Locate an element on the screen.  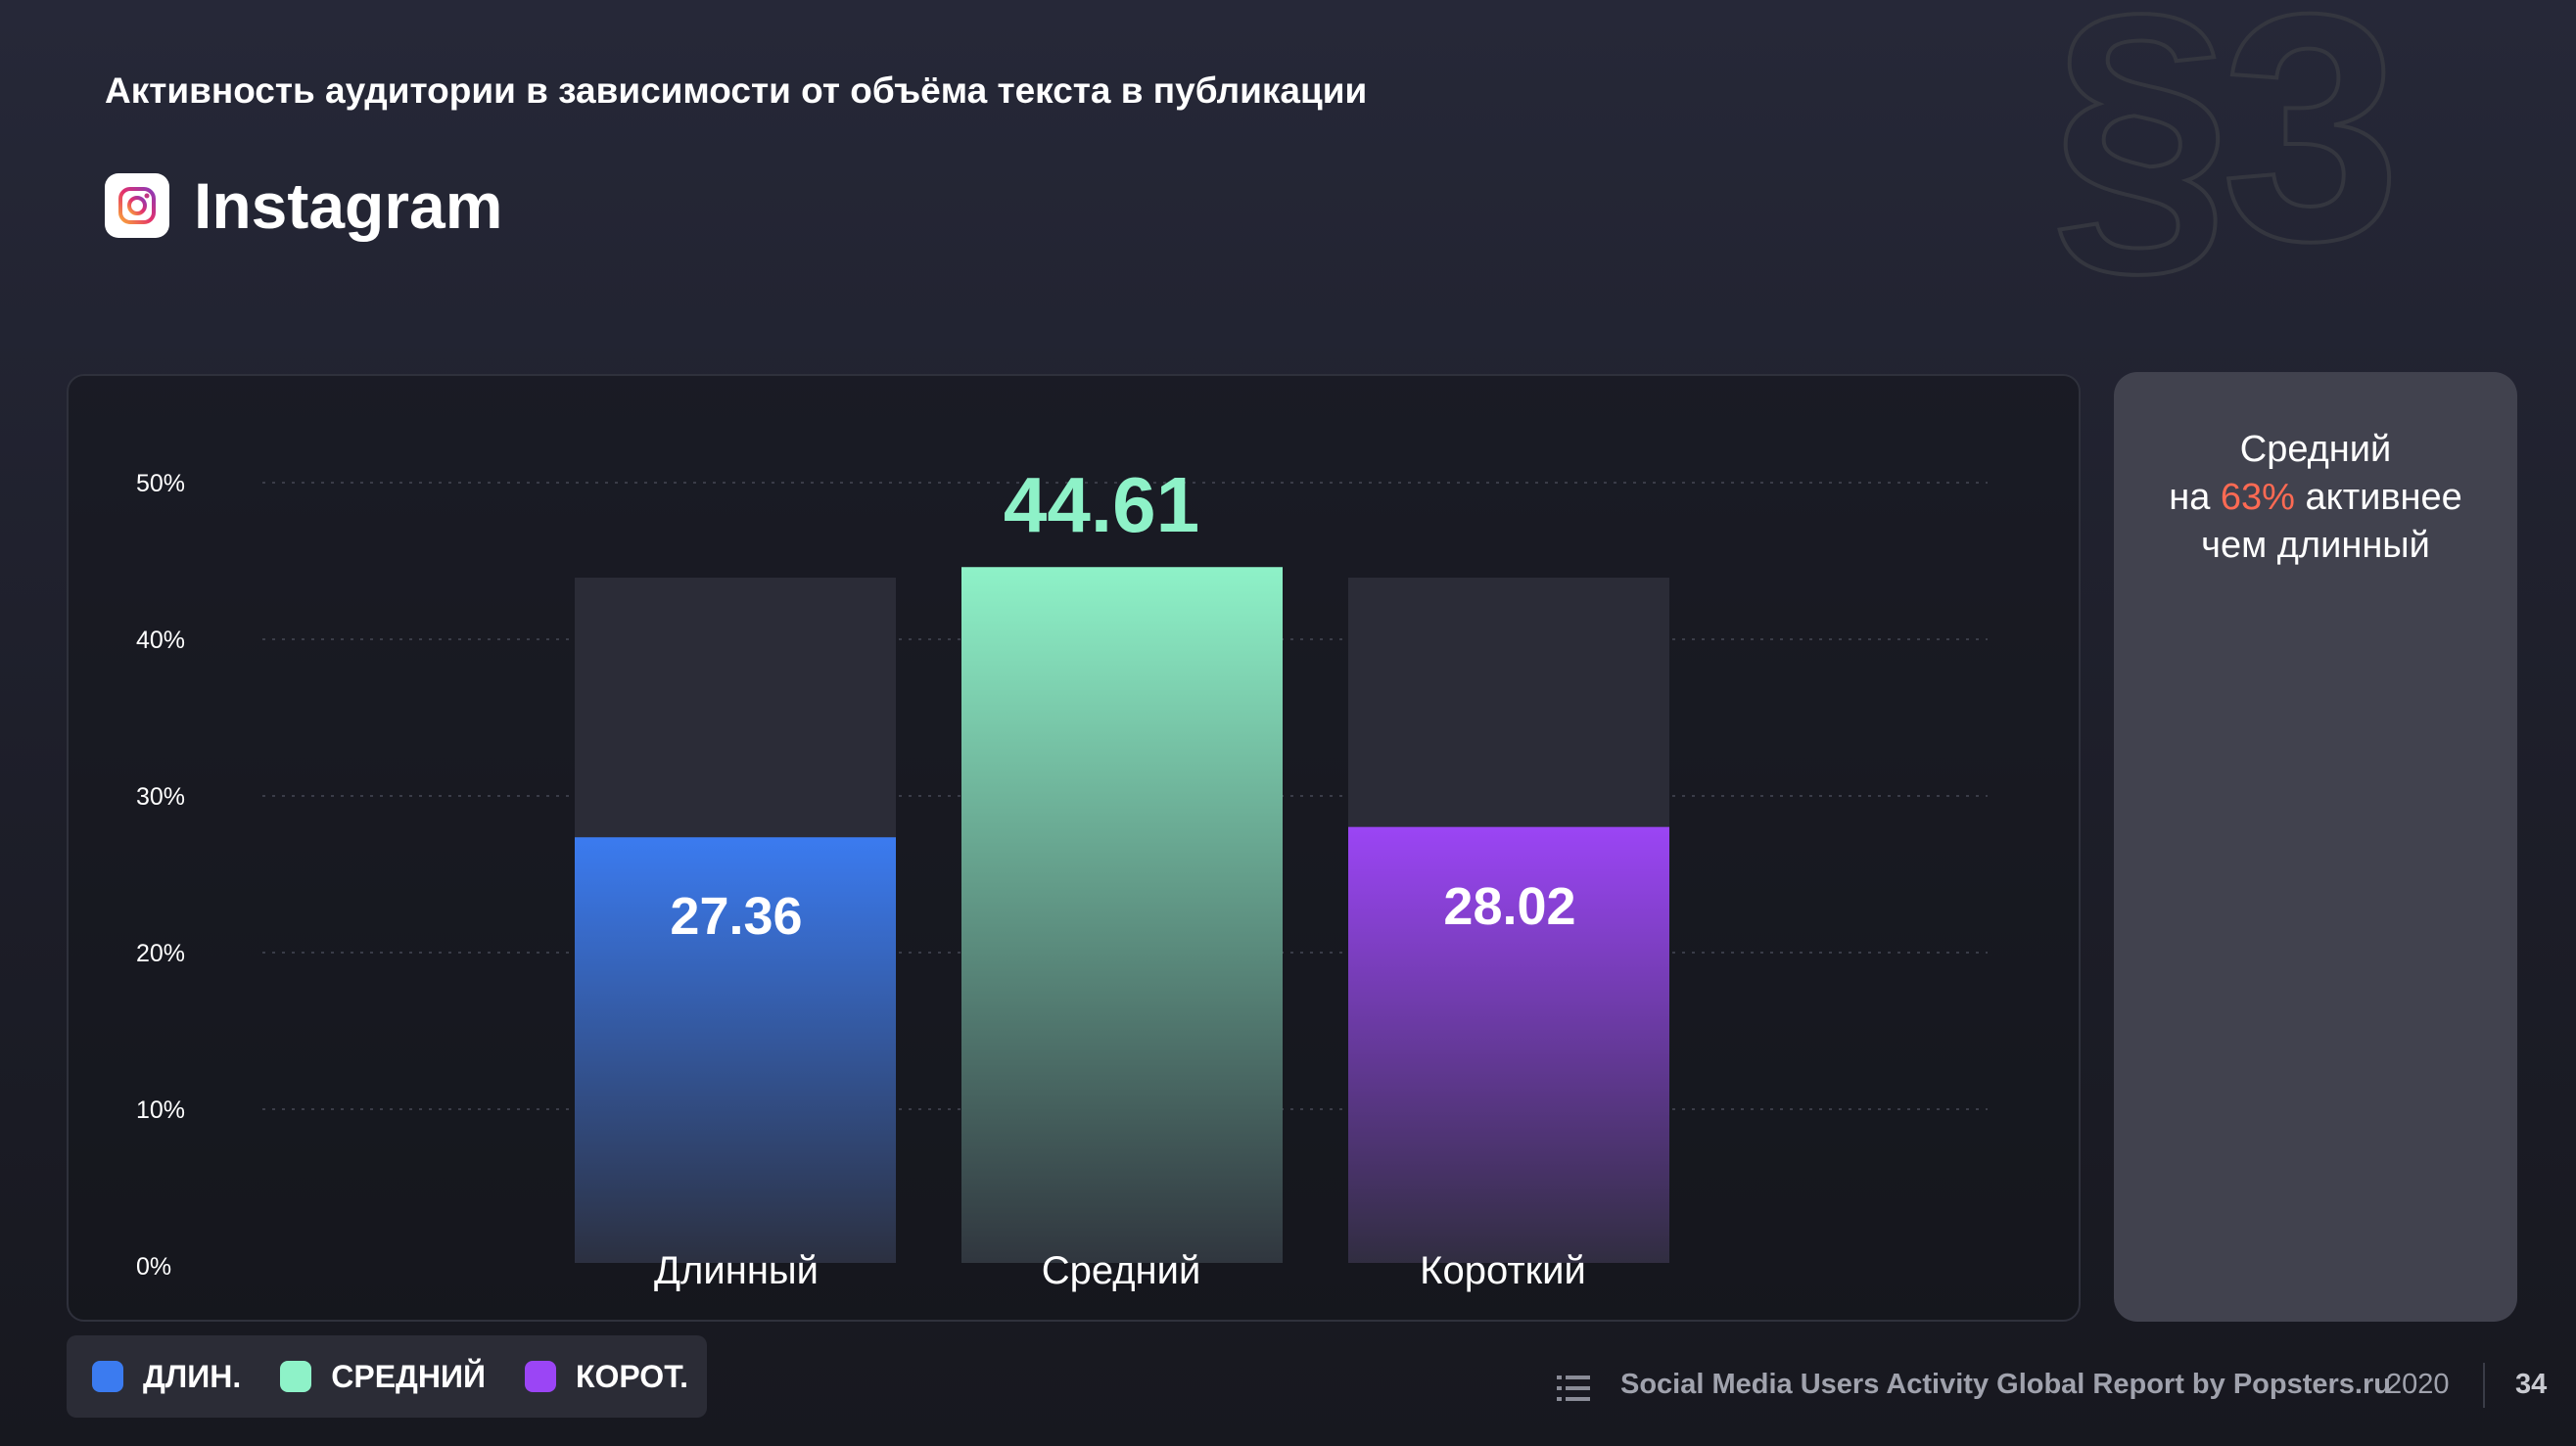
legend-item-medium: СРЕДНИЙ is located at coordinates (383, 1377).